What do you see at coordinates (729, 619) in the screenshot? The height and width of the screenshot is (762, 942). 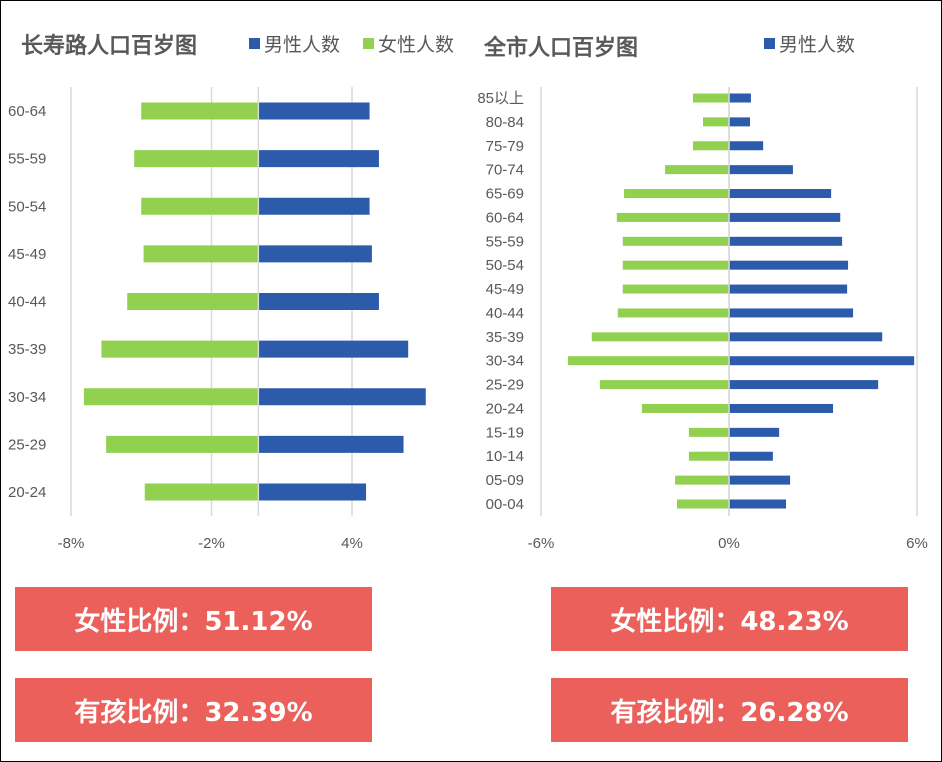 I see `right-female-ratio: 女性比例：48.23%` at bounding box center [729, 619].